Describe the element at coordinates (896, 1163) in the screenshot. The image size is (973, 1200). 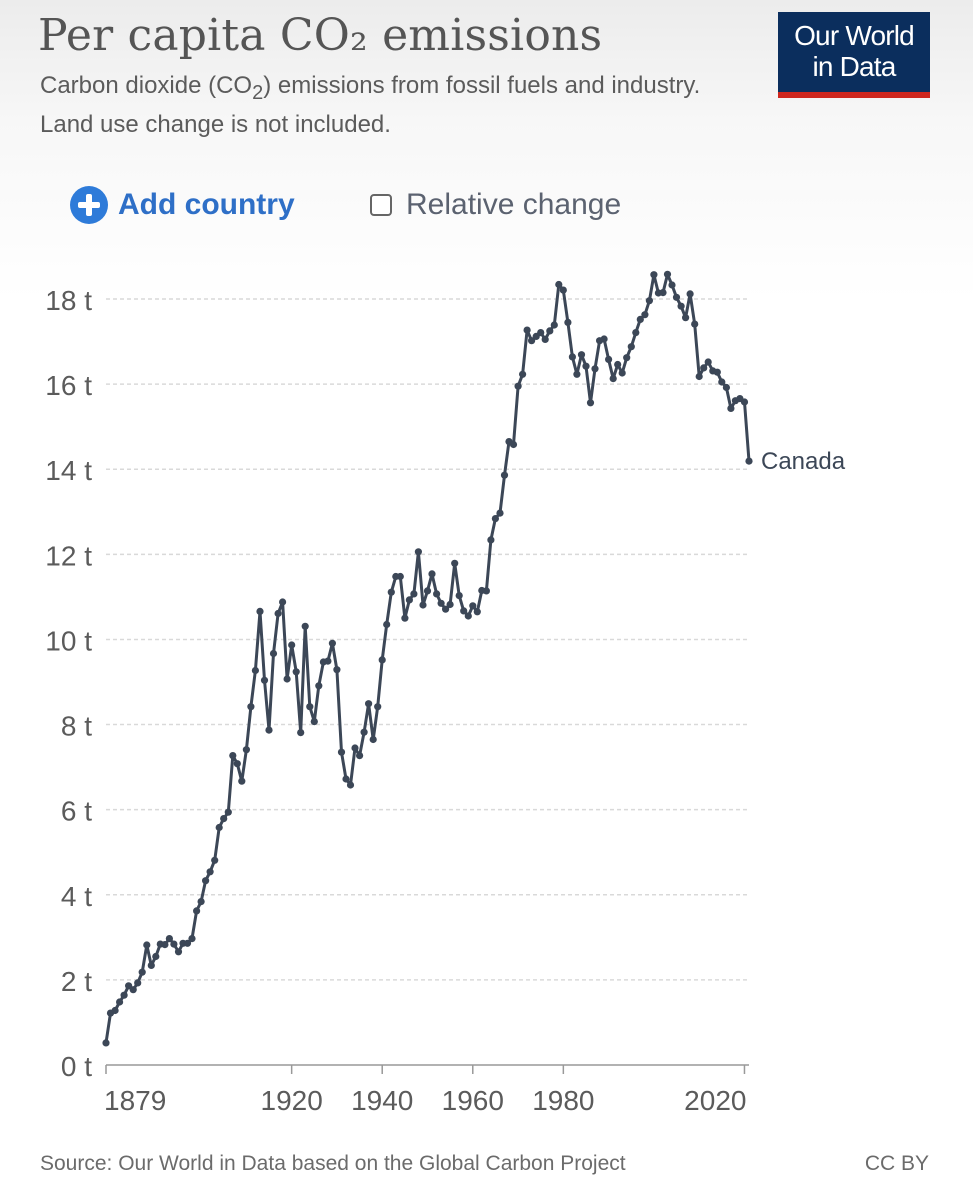
I see `license-link: CC BY` at that location.